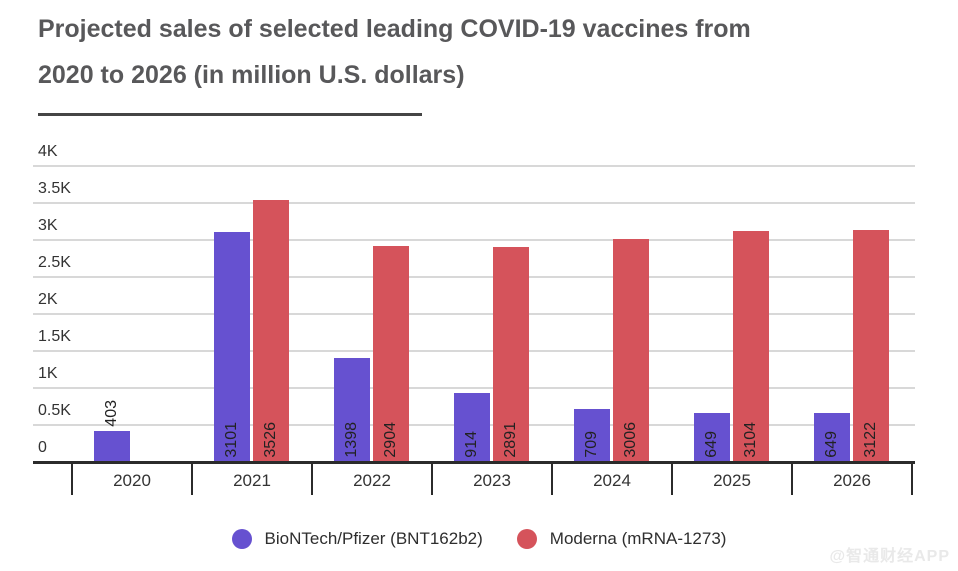 The width and height of the screenshot is (958, 571). I want to click on bar-moderna-2022, so click(391, 353).